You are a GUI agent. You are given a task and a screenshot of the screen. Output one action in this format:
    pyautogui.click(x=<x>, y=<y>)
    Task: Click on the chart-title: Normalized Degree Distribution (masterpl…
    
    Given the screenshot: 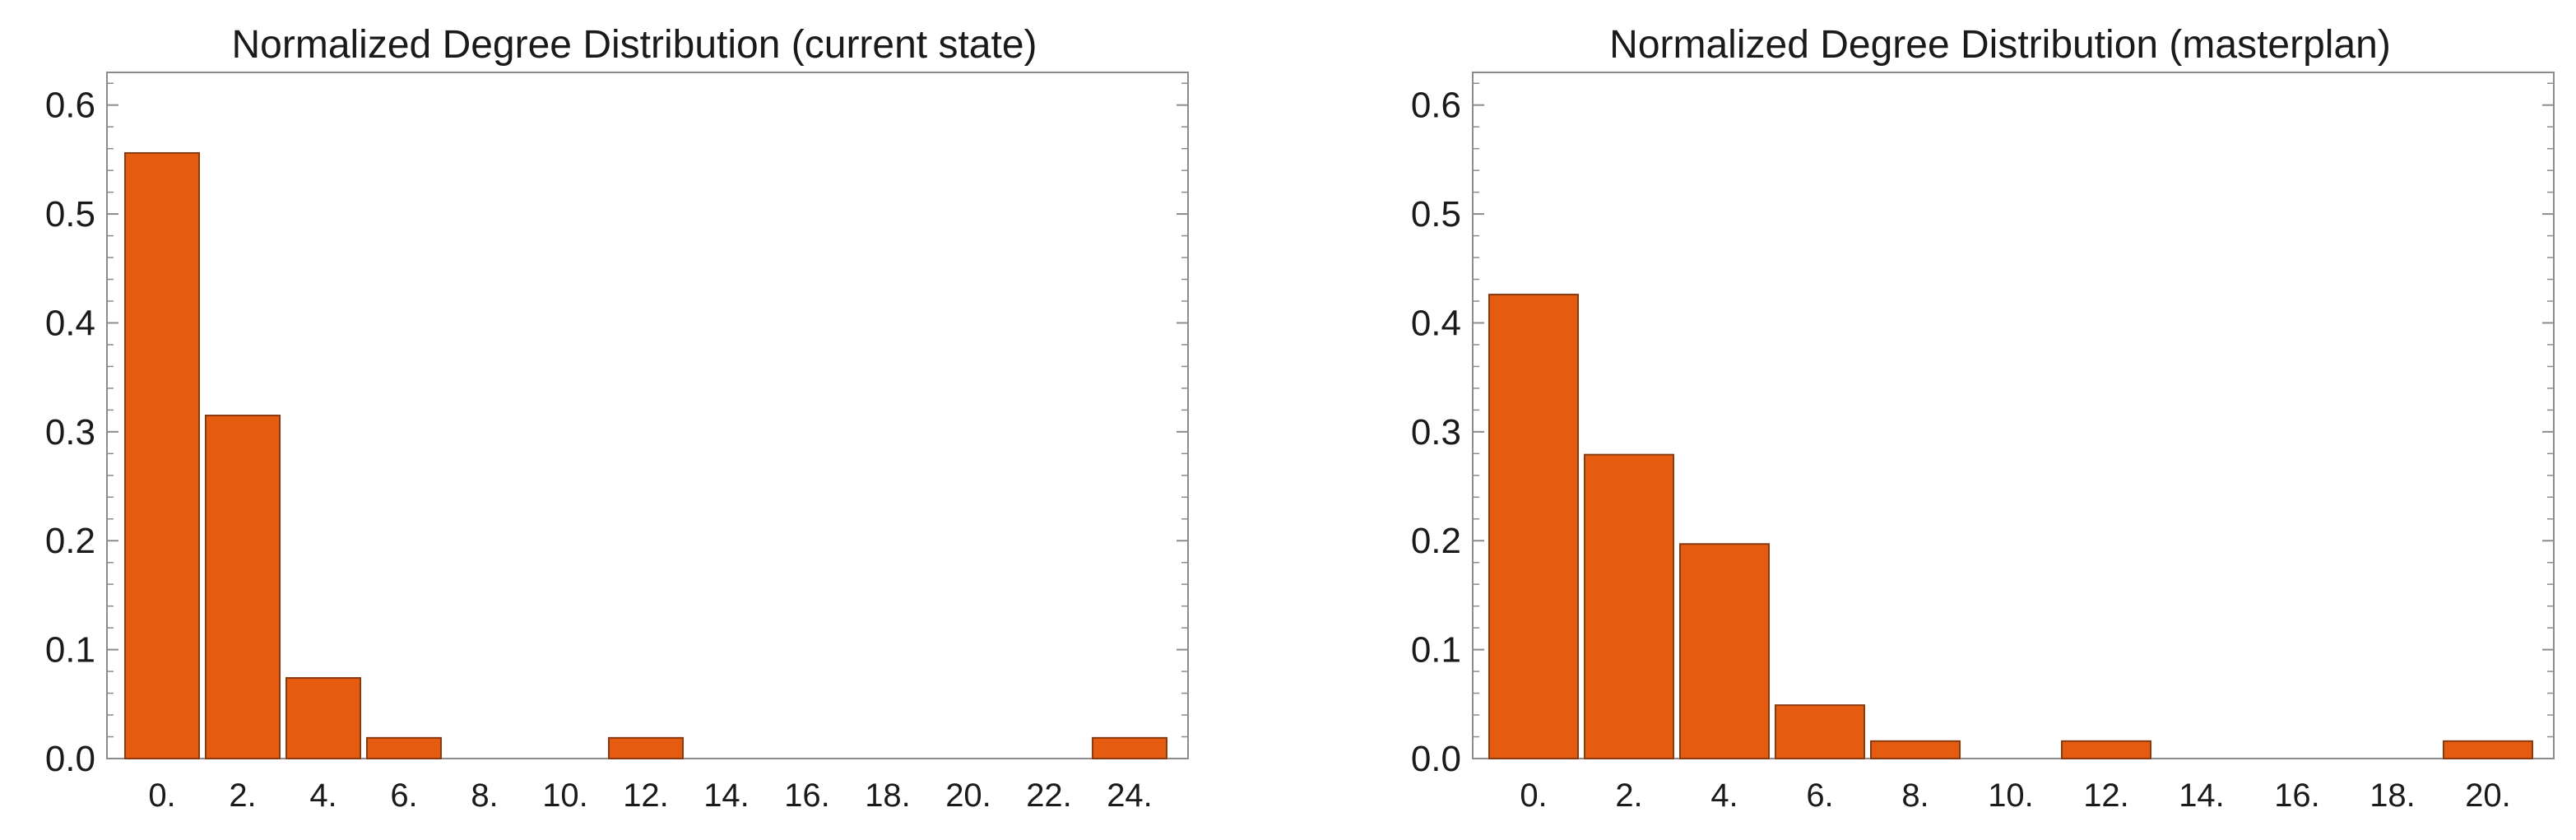 What is the action you would take?
    pyautogui.click(x=2000, y=45)
    